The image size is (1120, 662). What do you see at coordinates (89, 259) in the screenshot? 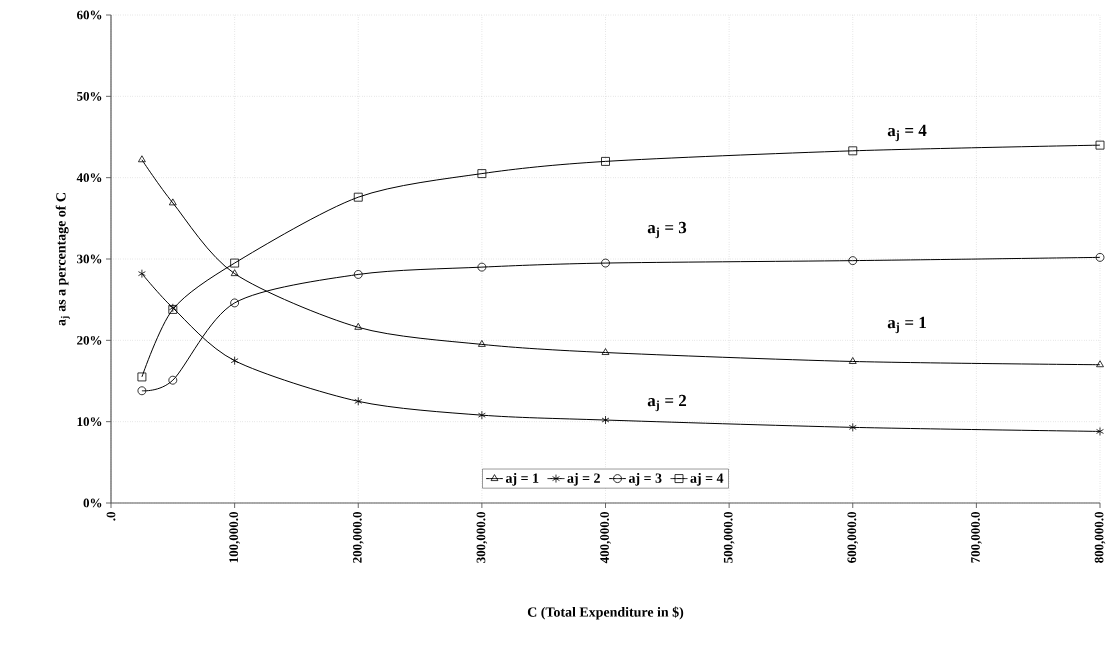
I see `y-tick-label: 30%` at bounding box center [89, 259].